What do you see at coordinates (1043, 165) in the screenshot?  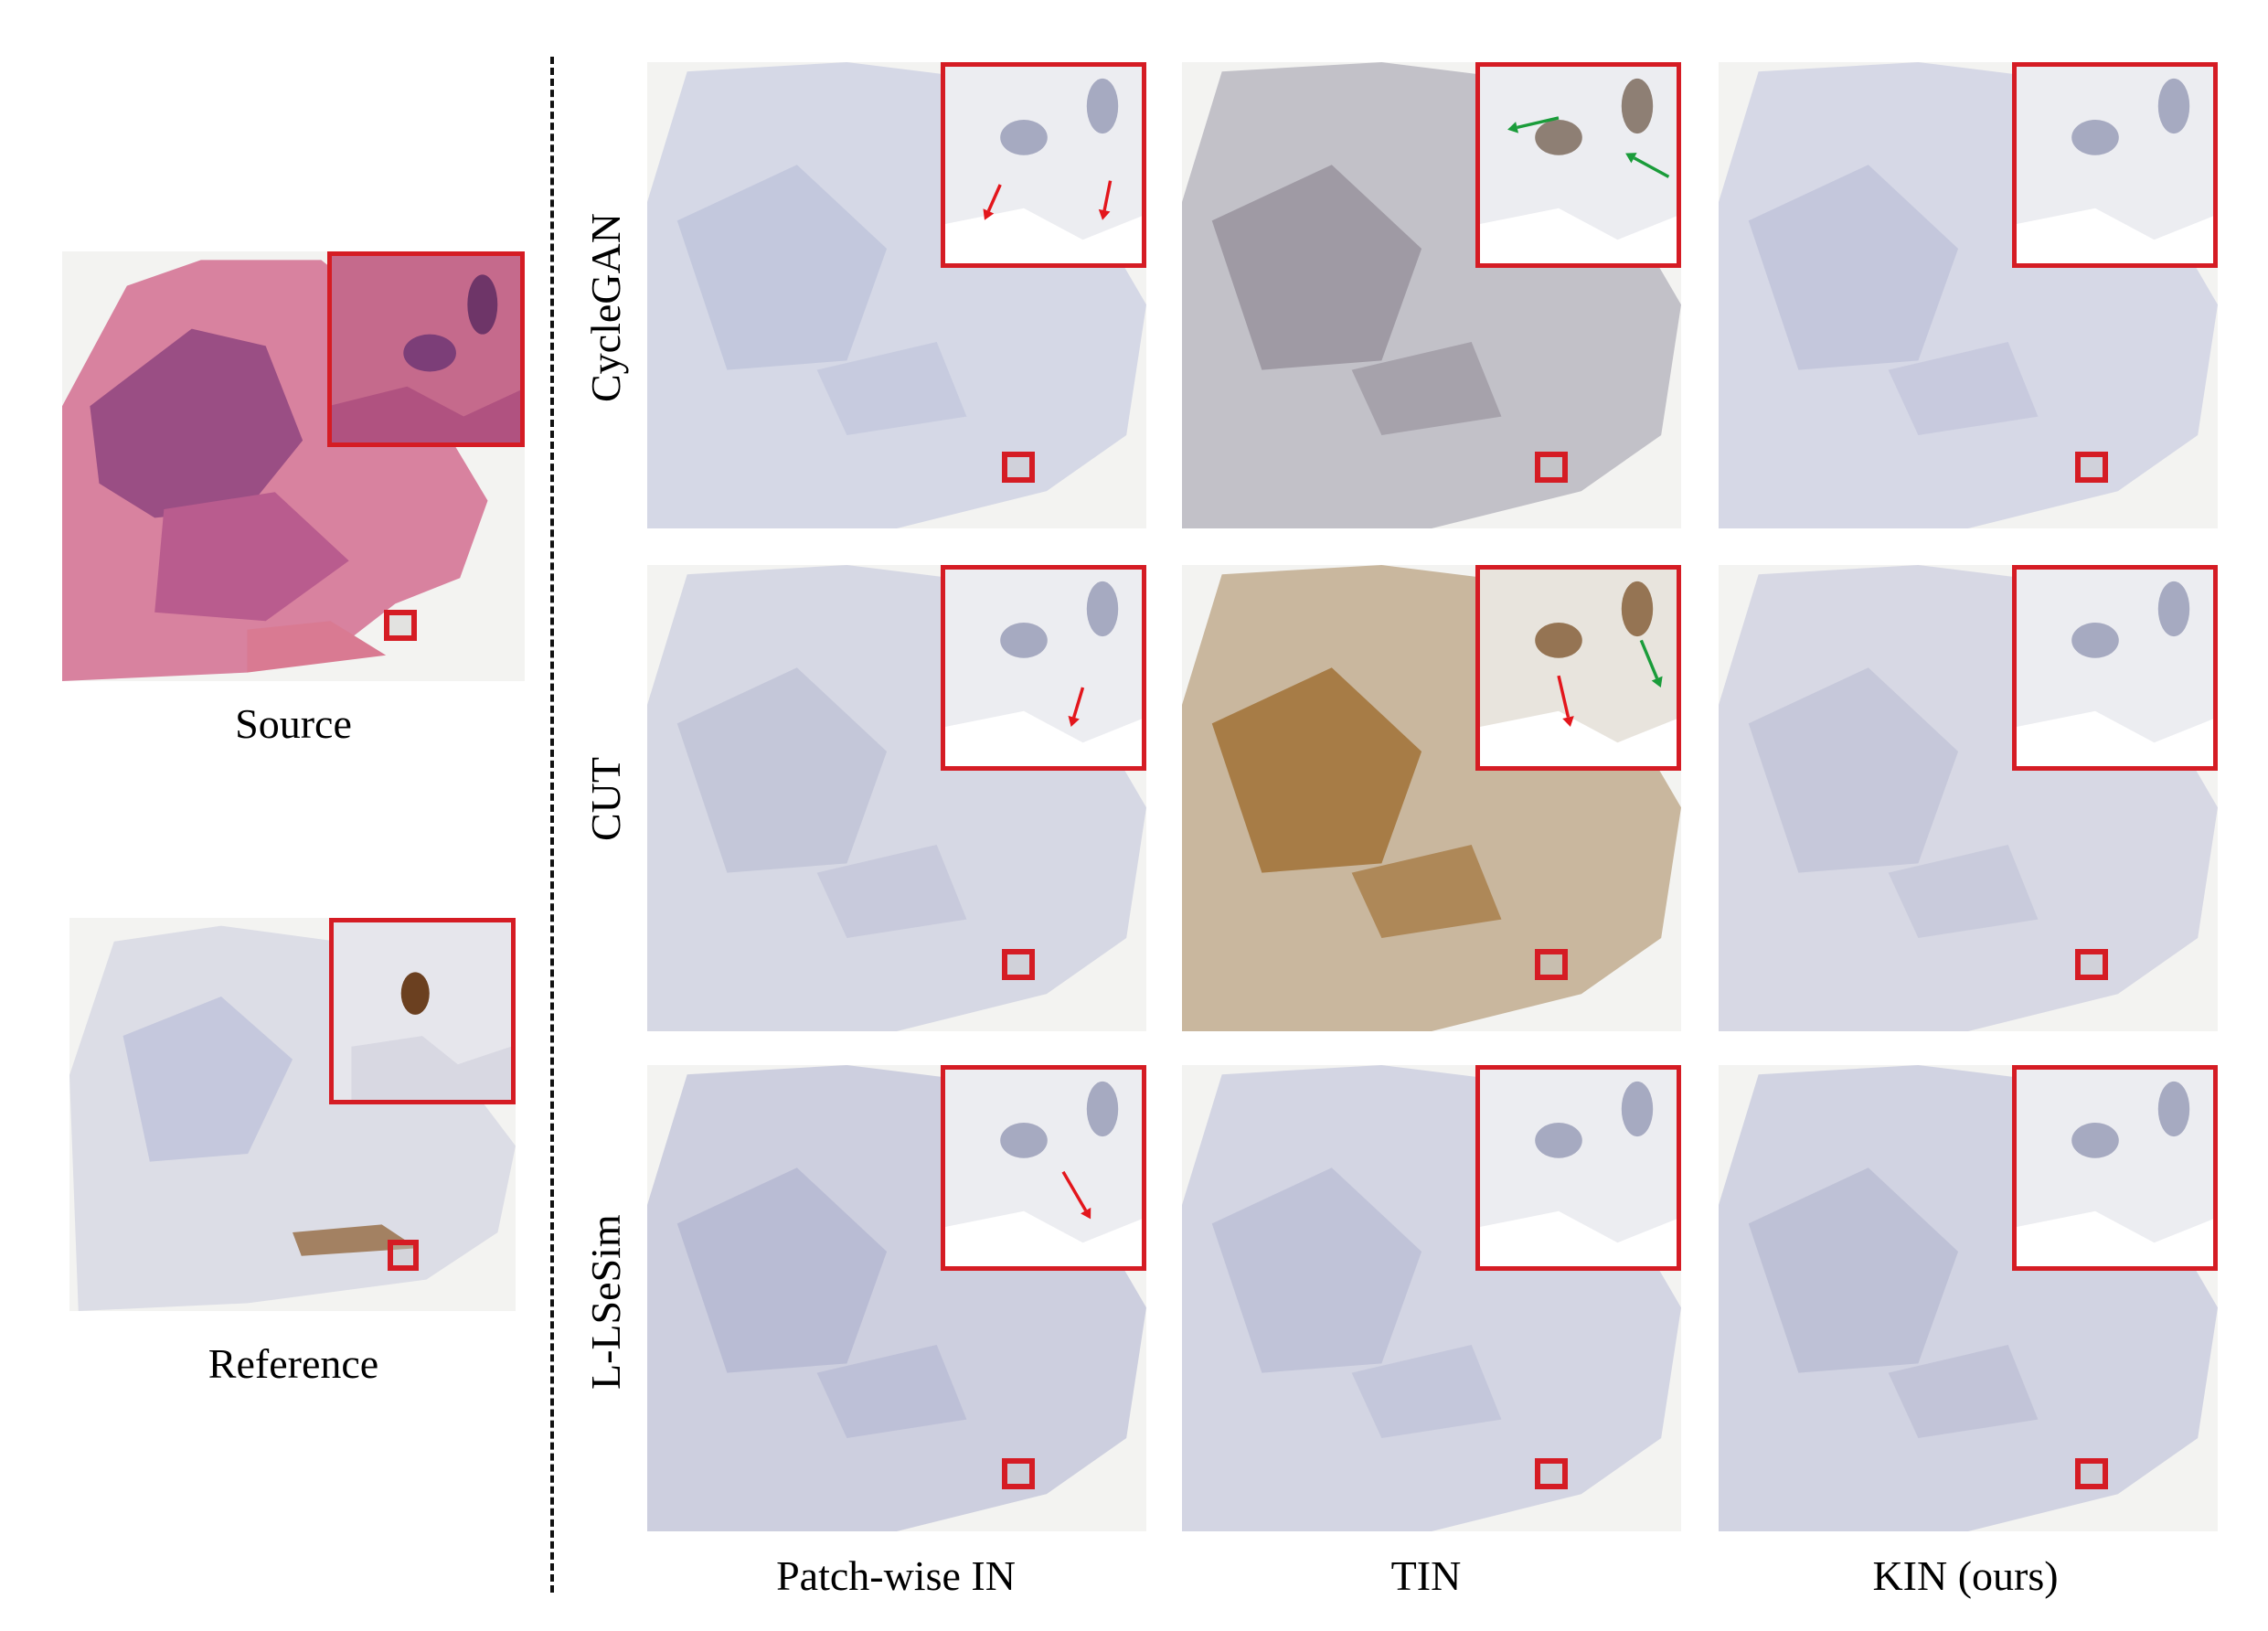 I see `result-inset-cyclegan-patch-wise-in` at bounding box center [1043, 165].